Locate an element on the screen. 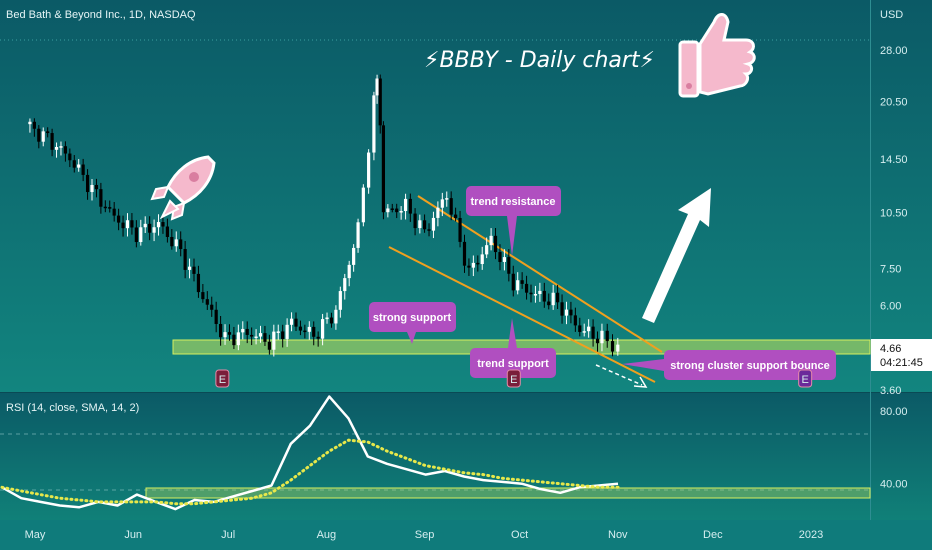 The height and width of the screenshot is (550, 932). rsi-series is located at coordinates (310, 453).